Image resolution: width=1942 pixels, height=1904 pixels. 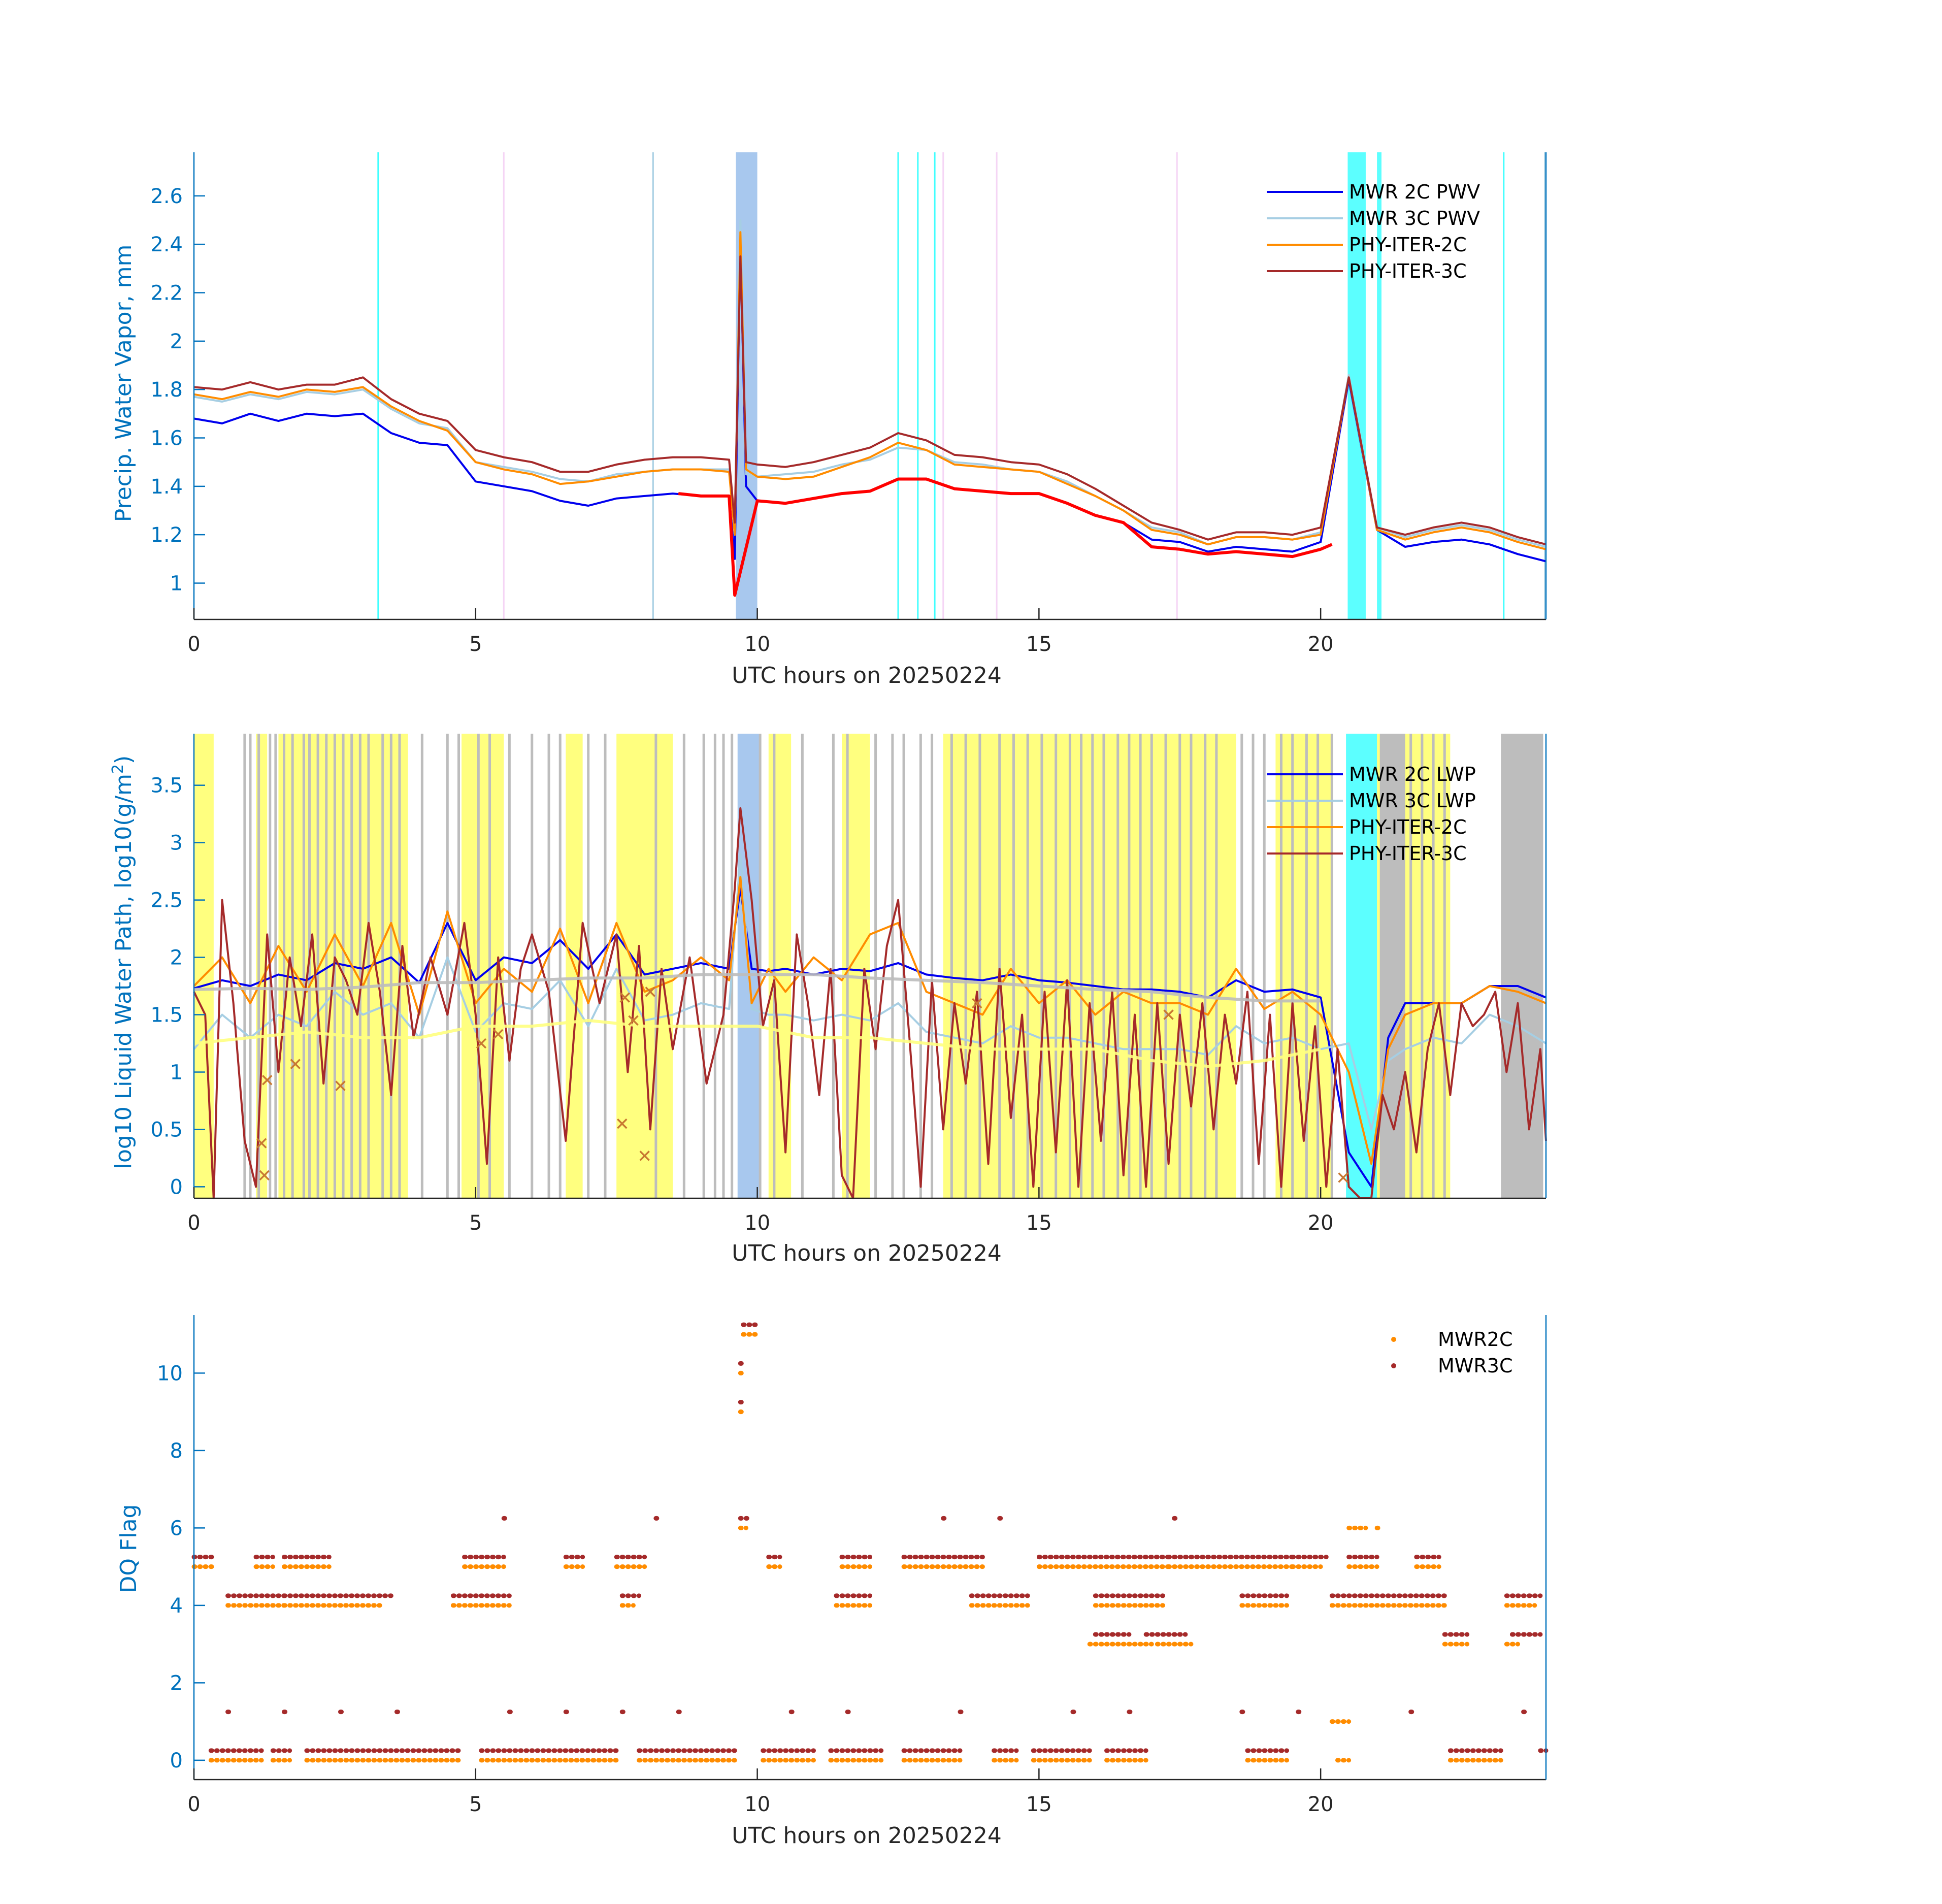 What do you see at coordinates (1039, 645) in the screenshot?
I see `pwv-x-tick-label: 15` at bounding box center [1039, 645].